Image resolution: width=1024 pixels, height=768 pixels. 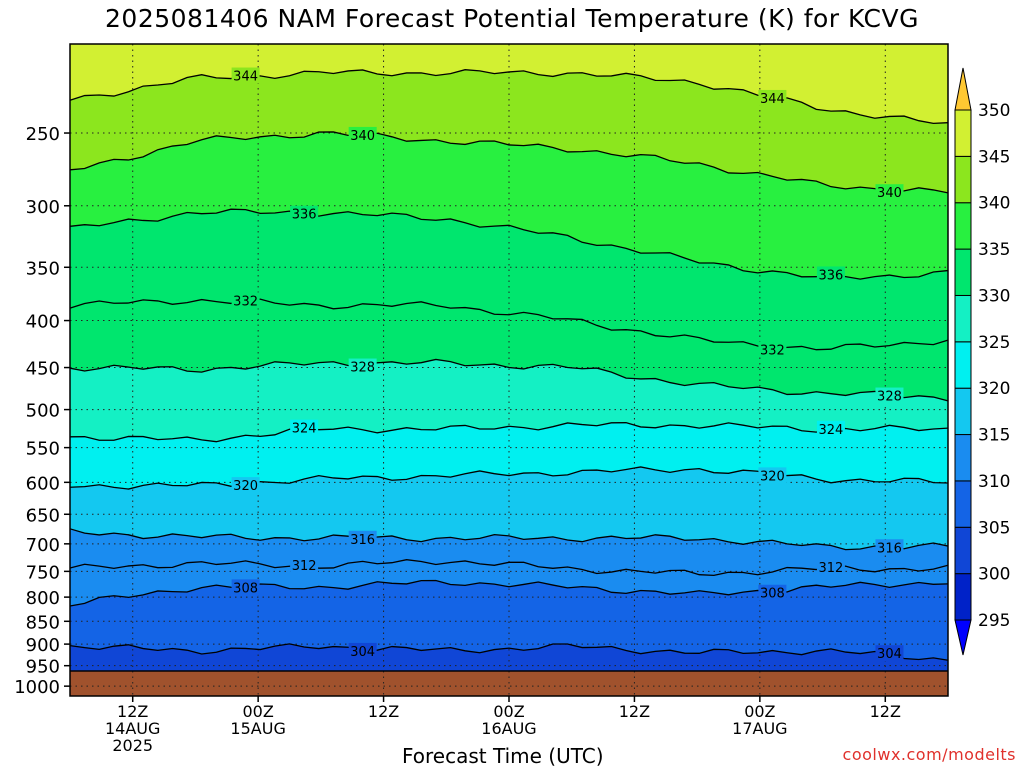 I want to click on contour-label-336: 336, so click(x=304, y=215).